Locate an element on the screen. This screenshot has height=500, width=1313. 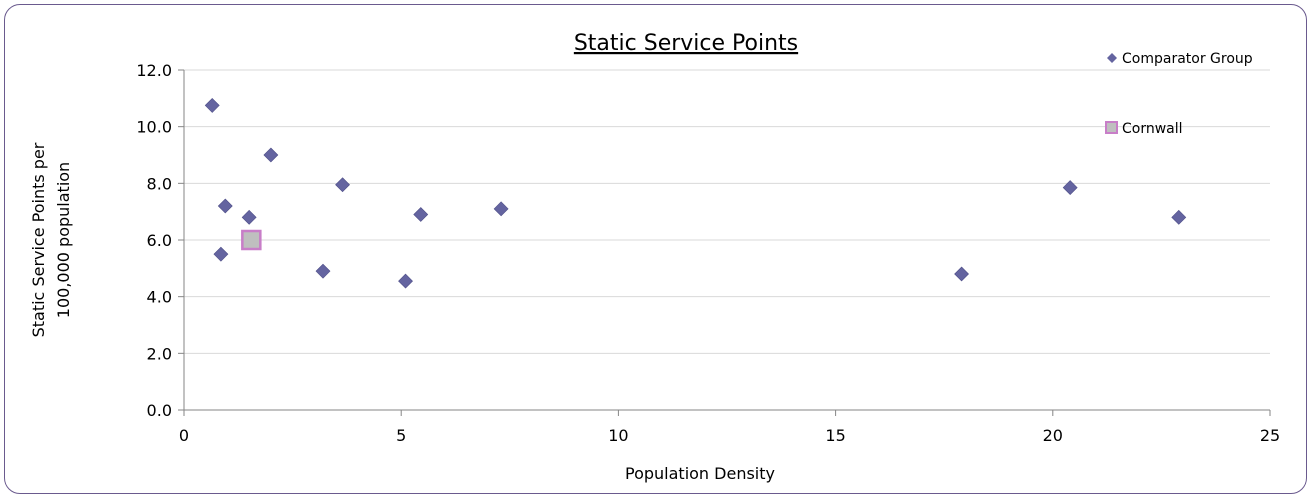
y-tick-labels: 0.0 2.0 4.0 6.0 8.0 10.0 12.0 is located at coordinates (154, 240).